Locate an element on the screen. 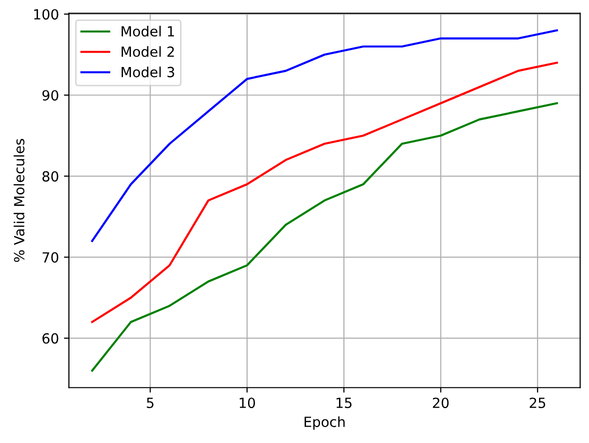 The height and width of the screenshot is (443, 589). legend-label: Model 3 is located at coordinates (148, 72).